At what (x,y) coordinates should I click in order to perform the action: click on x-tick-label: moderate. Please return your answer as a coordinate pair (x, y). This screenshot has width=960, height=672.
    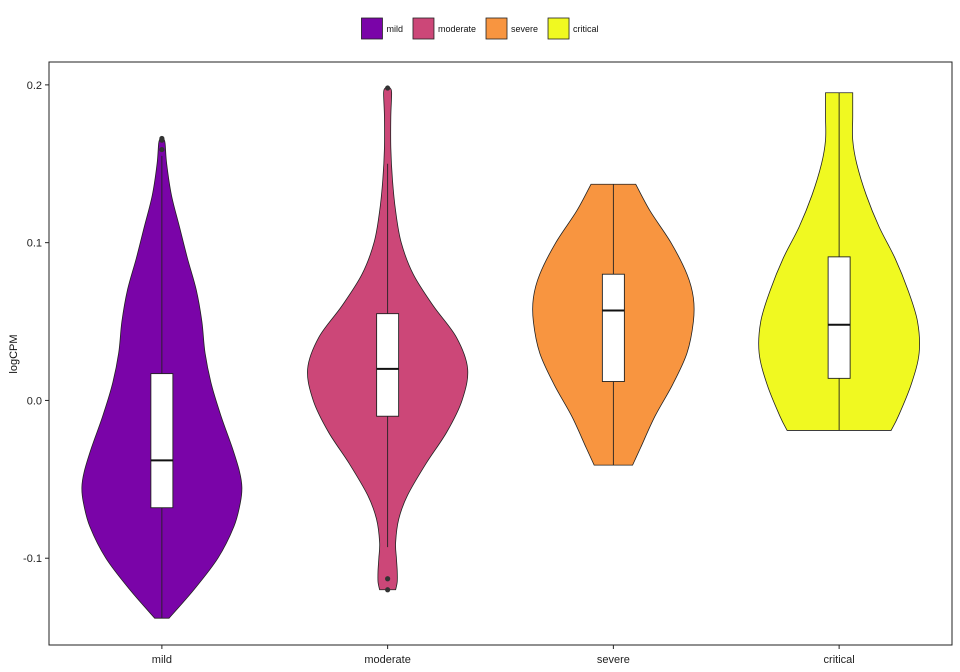
    Looking at the image, I should click on (387, 660).